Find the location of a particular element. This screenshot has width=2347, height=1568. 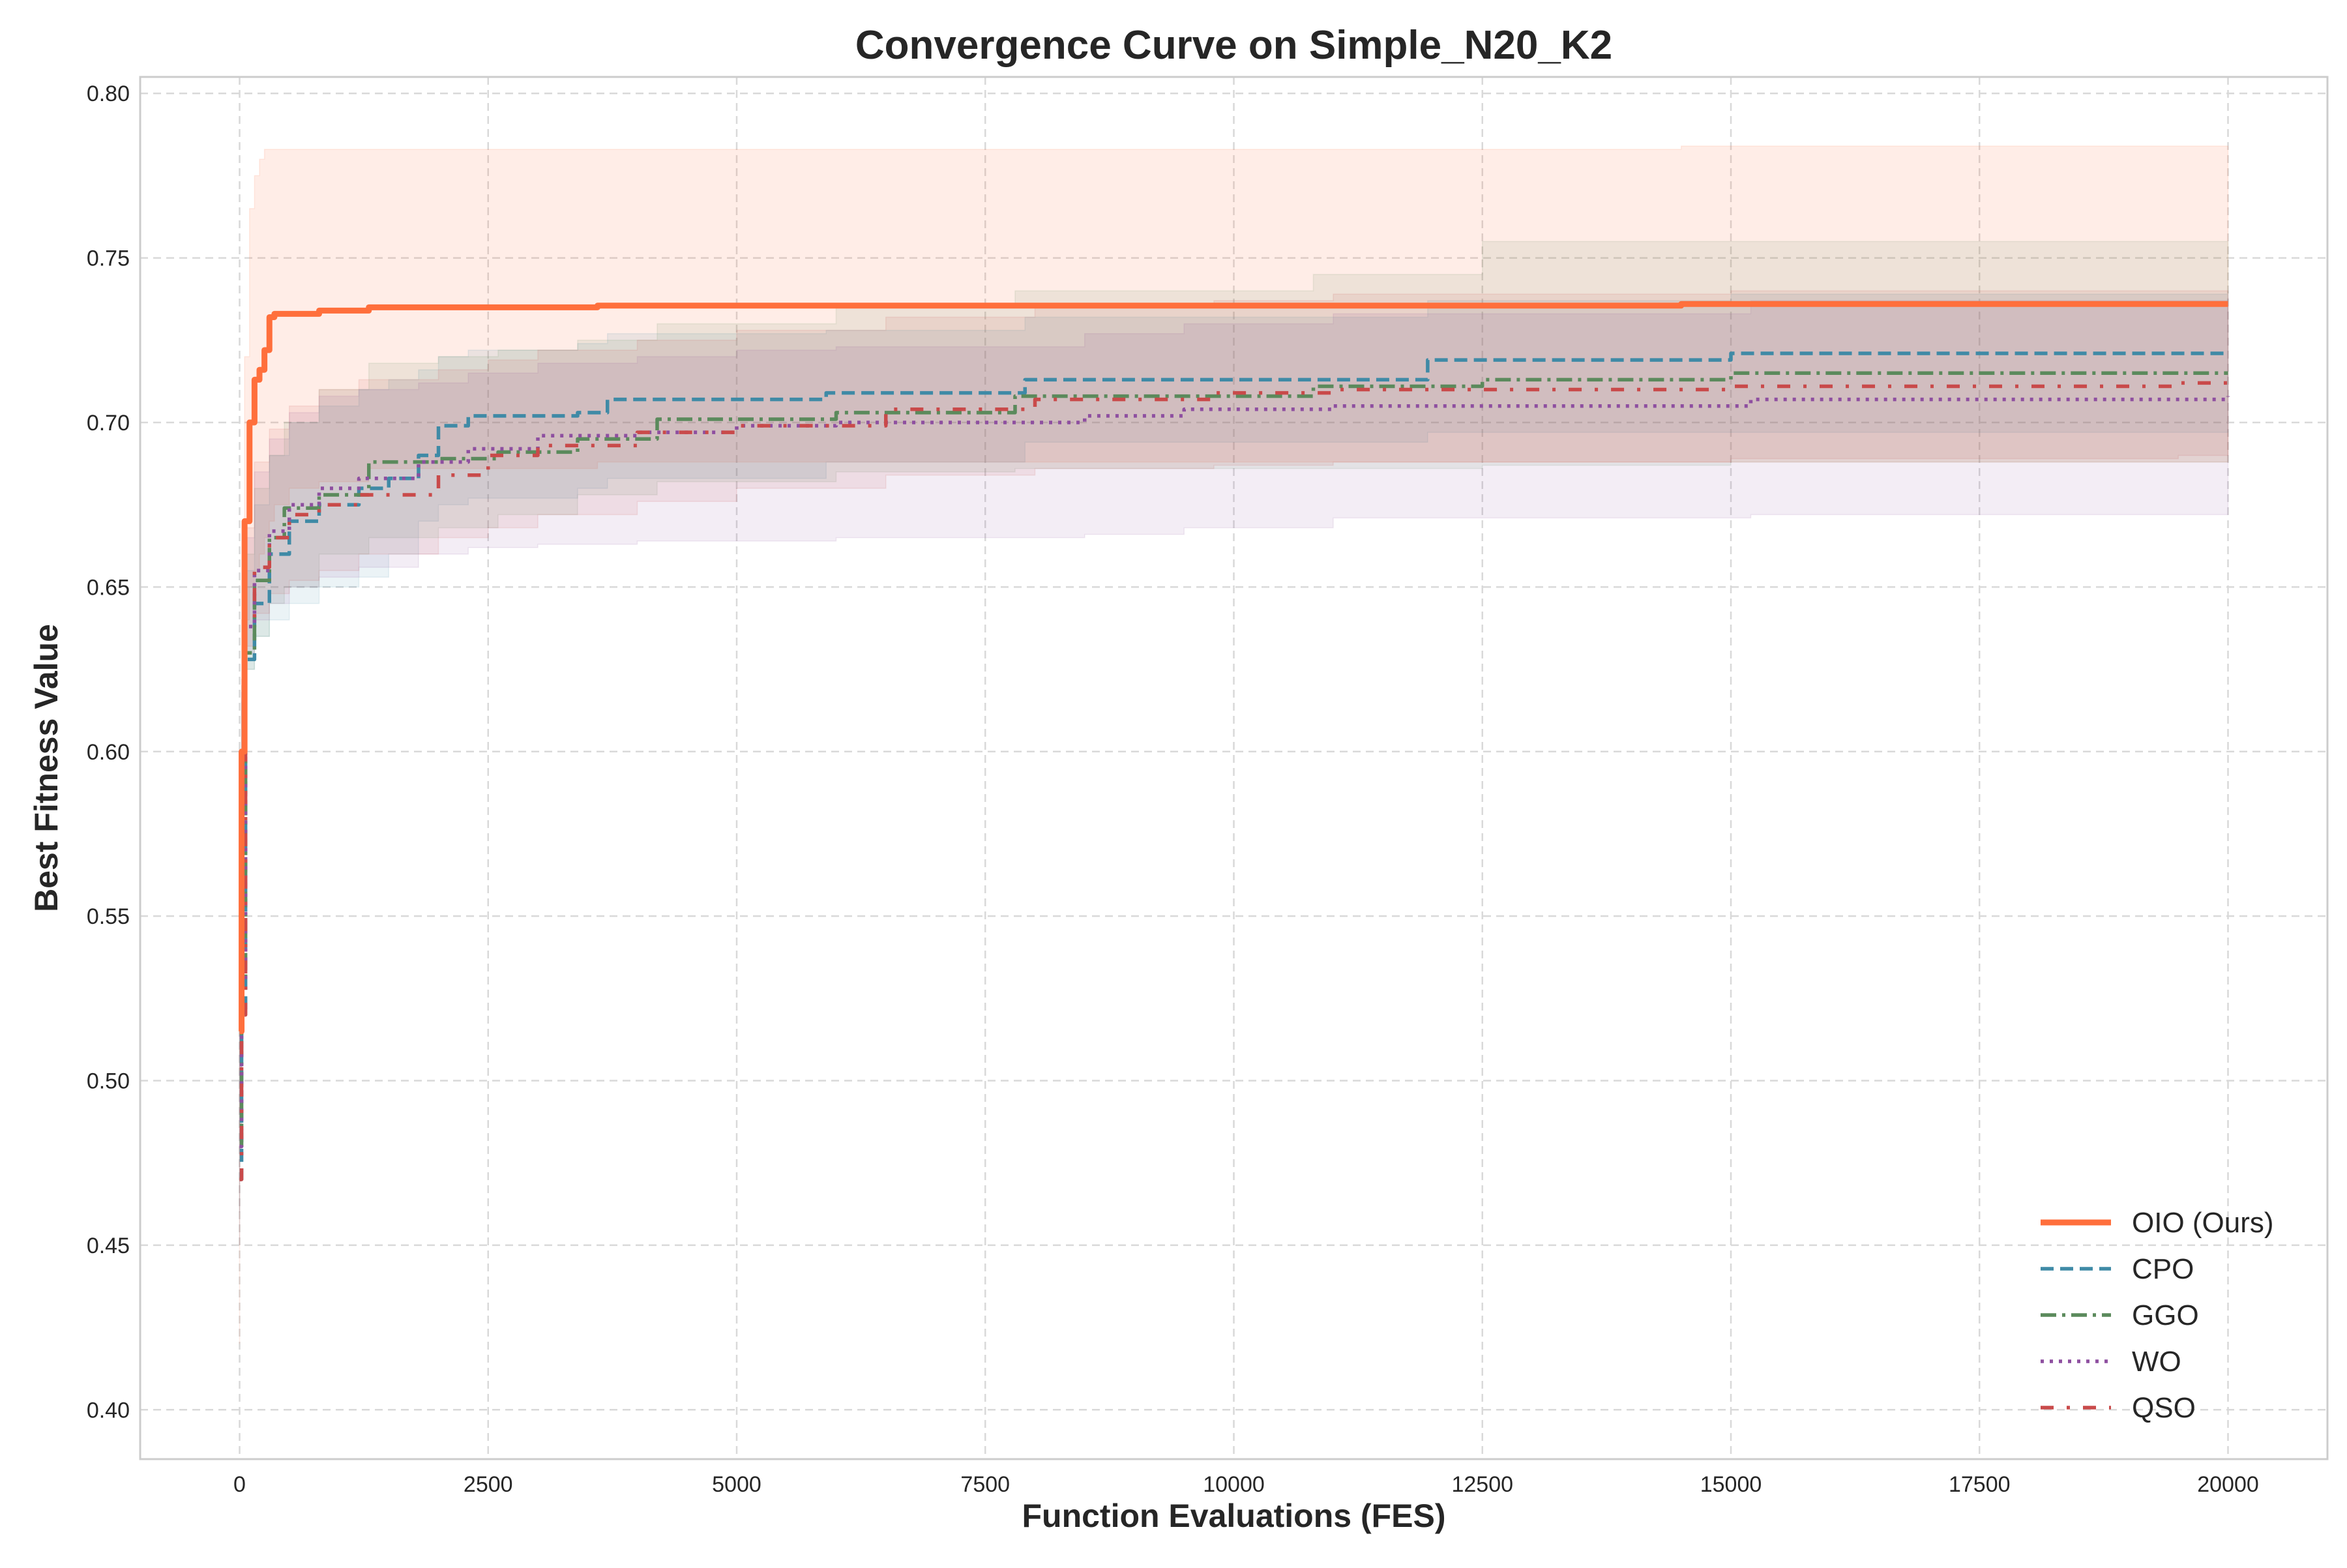

y-tick-label: 0.45 is located at coordinates (108, 1246).